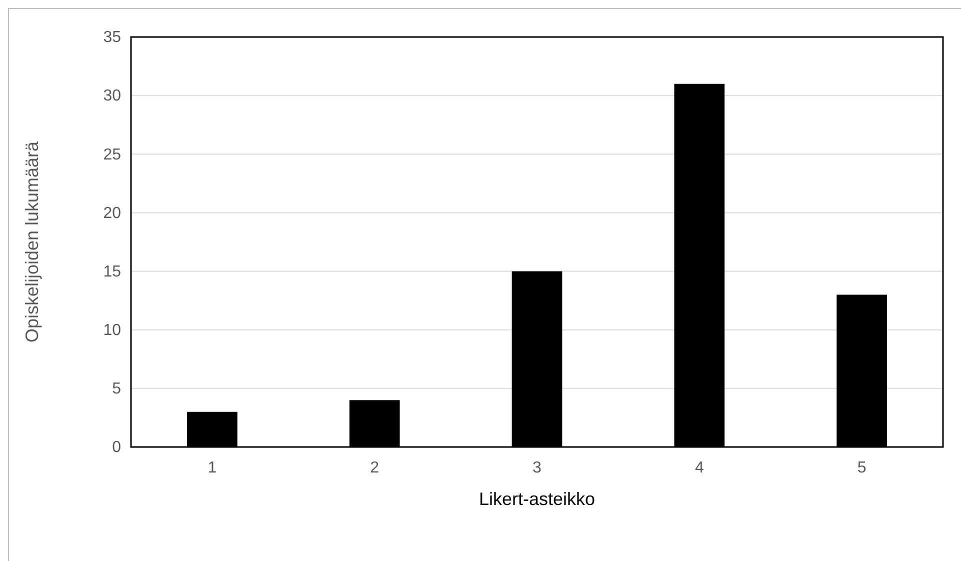  I want to click on x-tick-label: 2, so click(375, 467).